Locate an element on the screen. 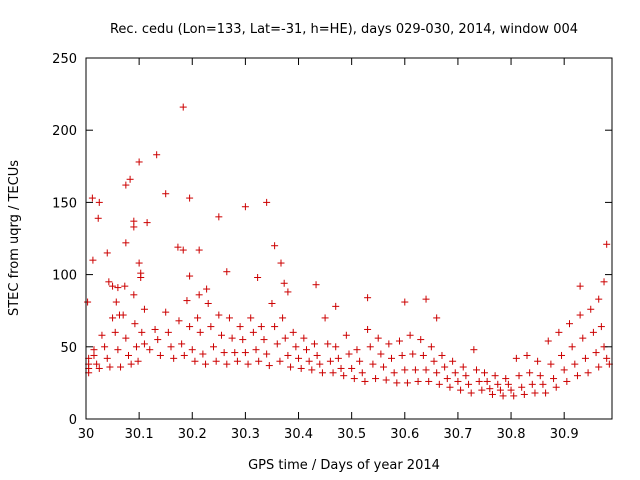 This screenshot has width=640, height=480. x-tick-label: 30.1 is located at coordinates (139, 434).